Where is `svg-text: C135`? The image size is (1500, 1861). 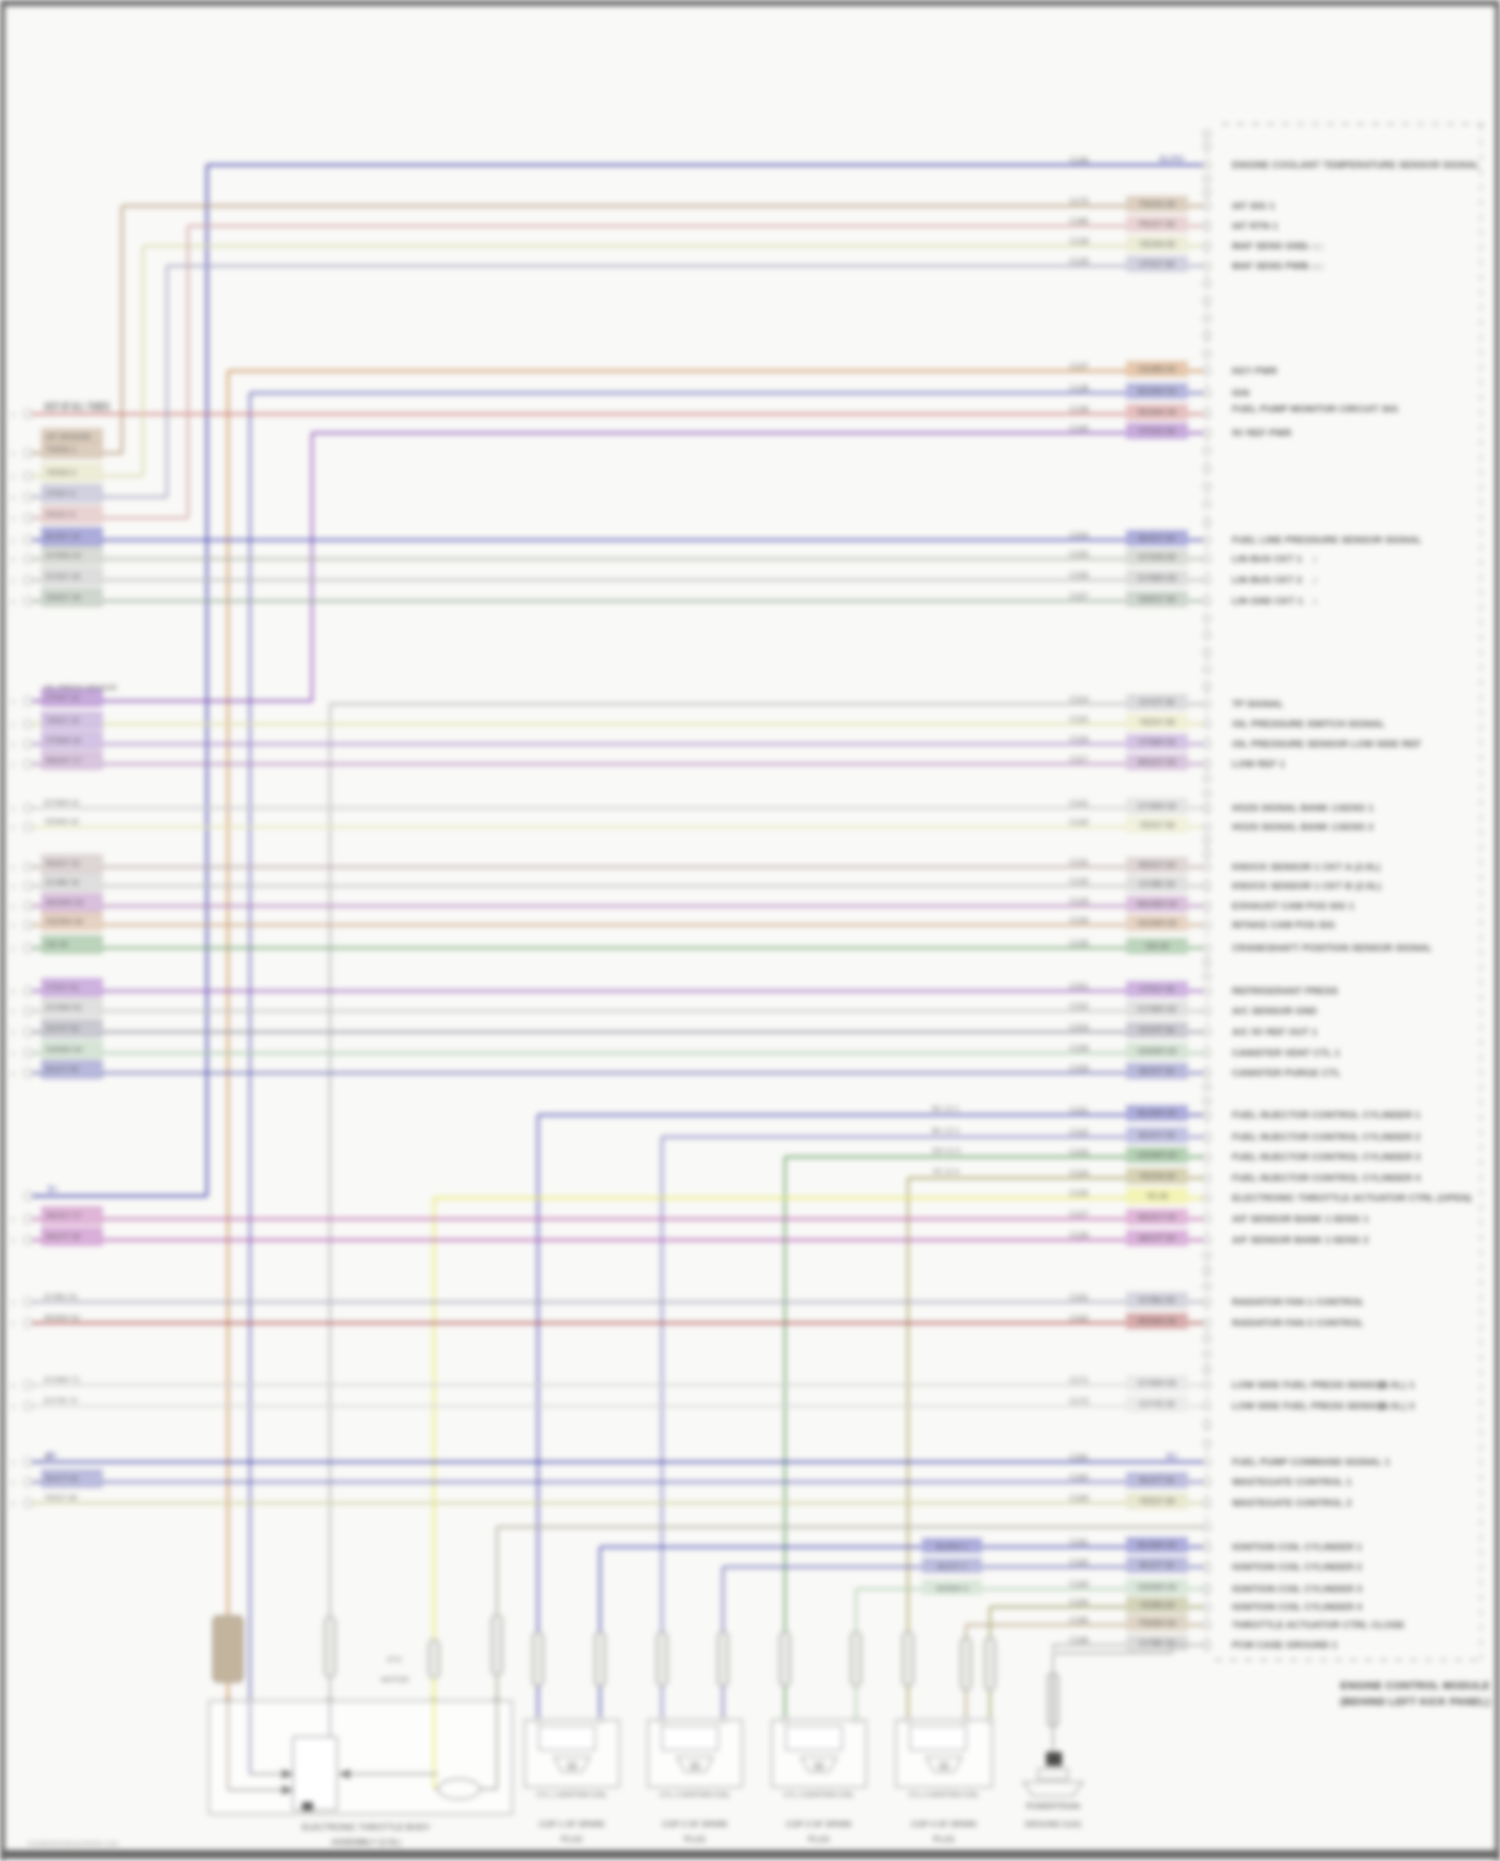 svg-text: C135 is located at coordinates (1079, 943).